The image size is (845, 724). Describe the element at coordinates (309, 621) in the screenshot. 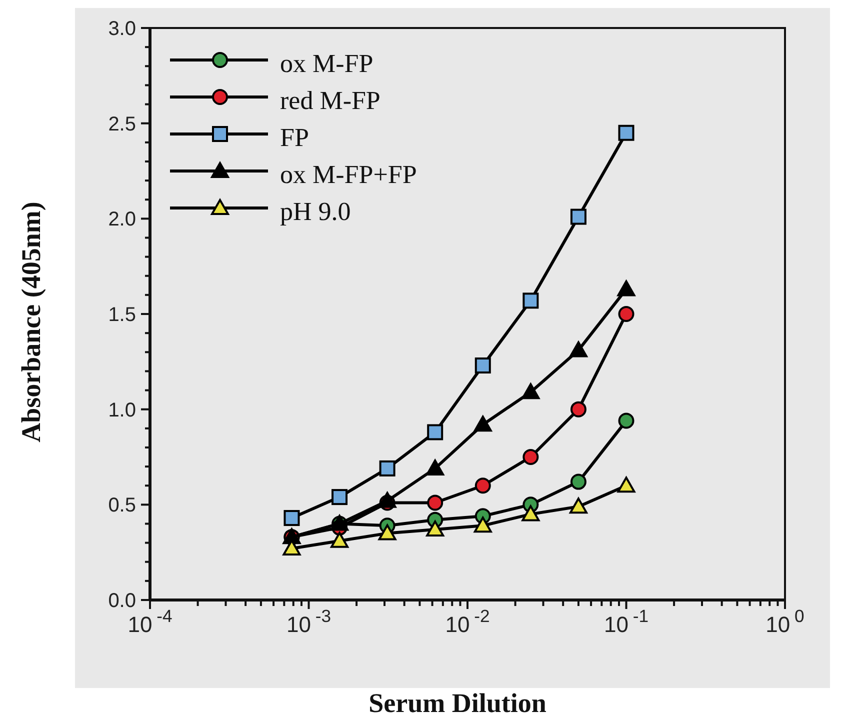

I see `x-tick-label: 10$^{-3}$` at that location.